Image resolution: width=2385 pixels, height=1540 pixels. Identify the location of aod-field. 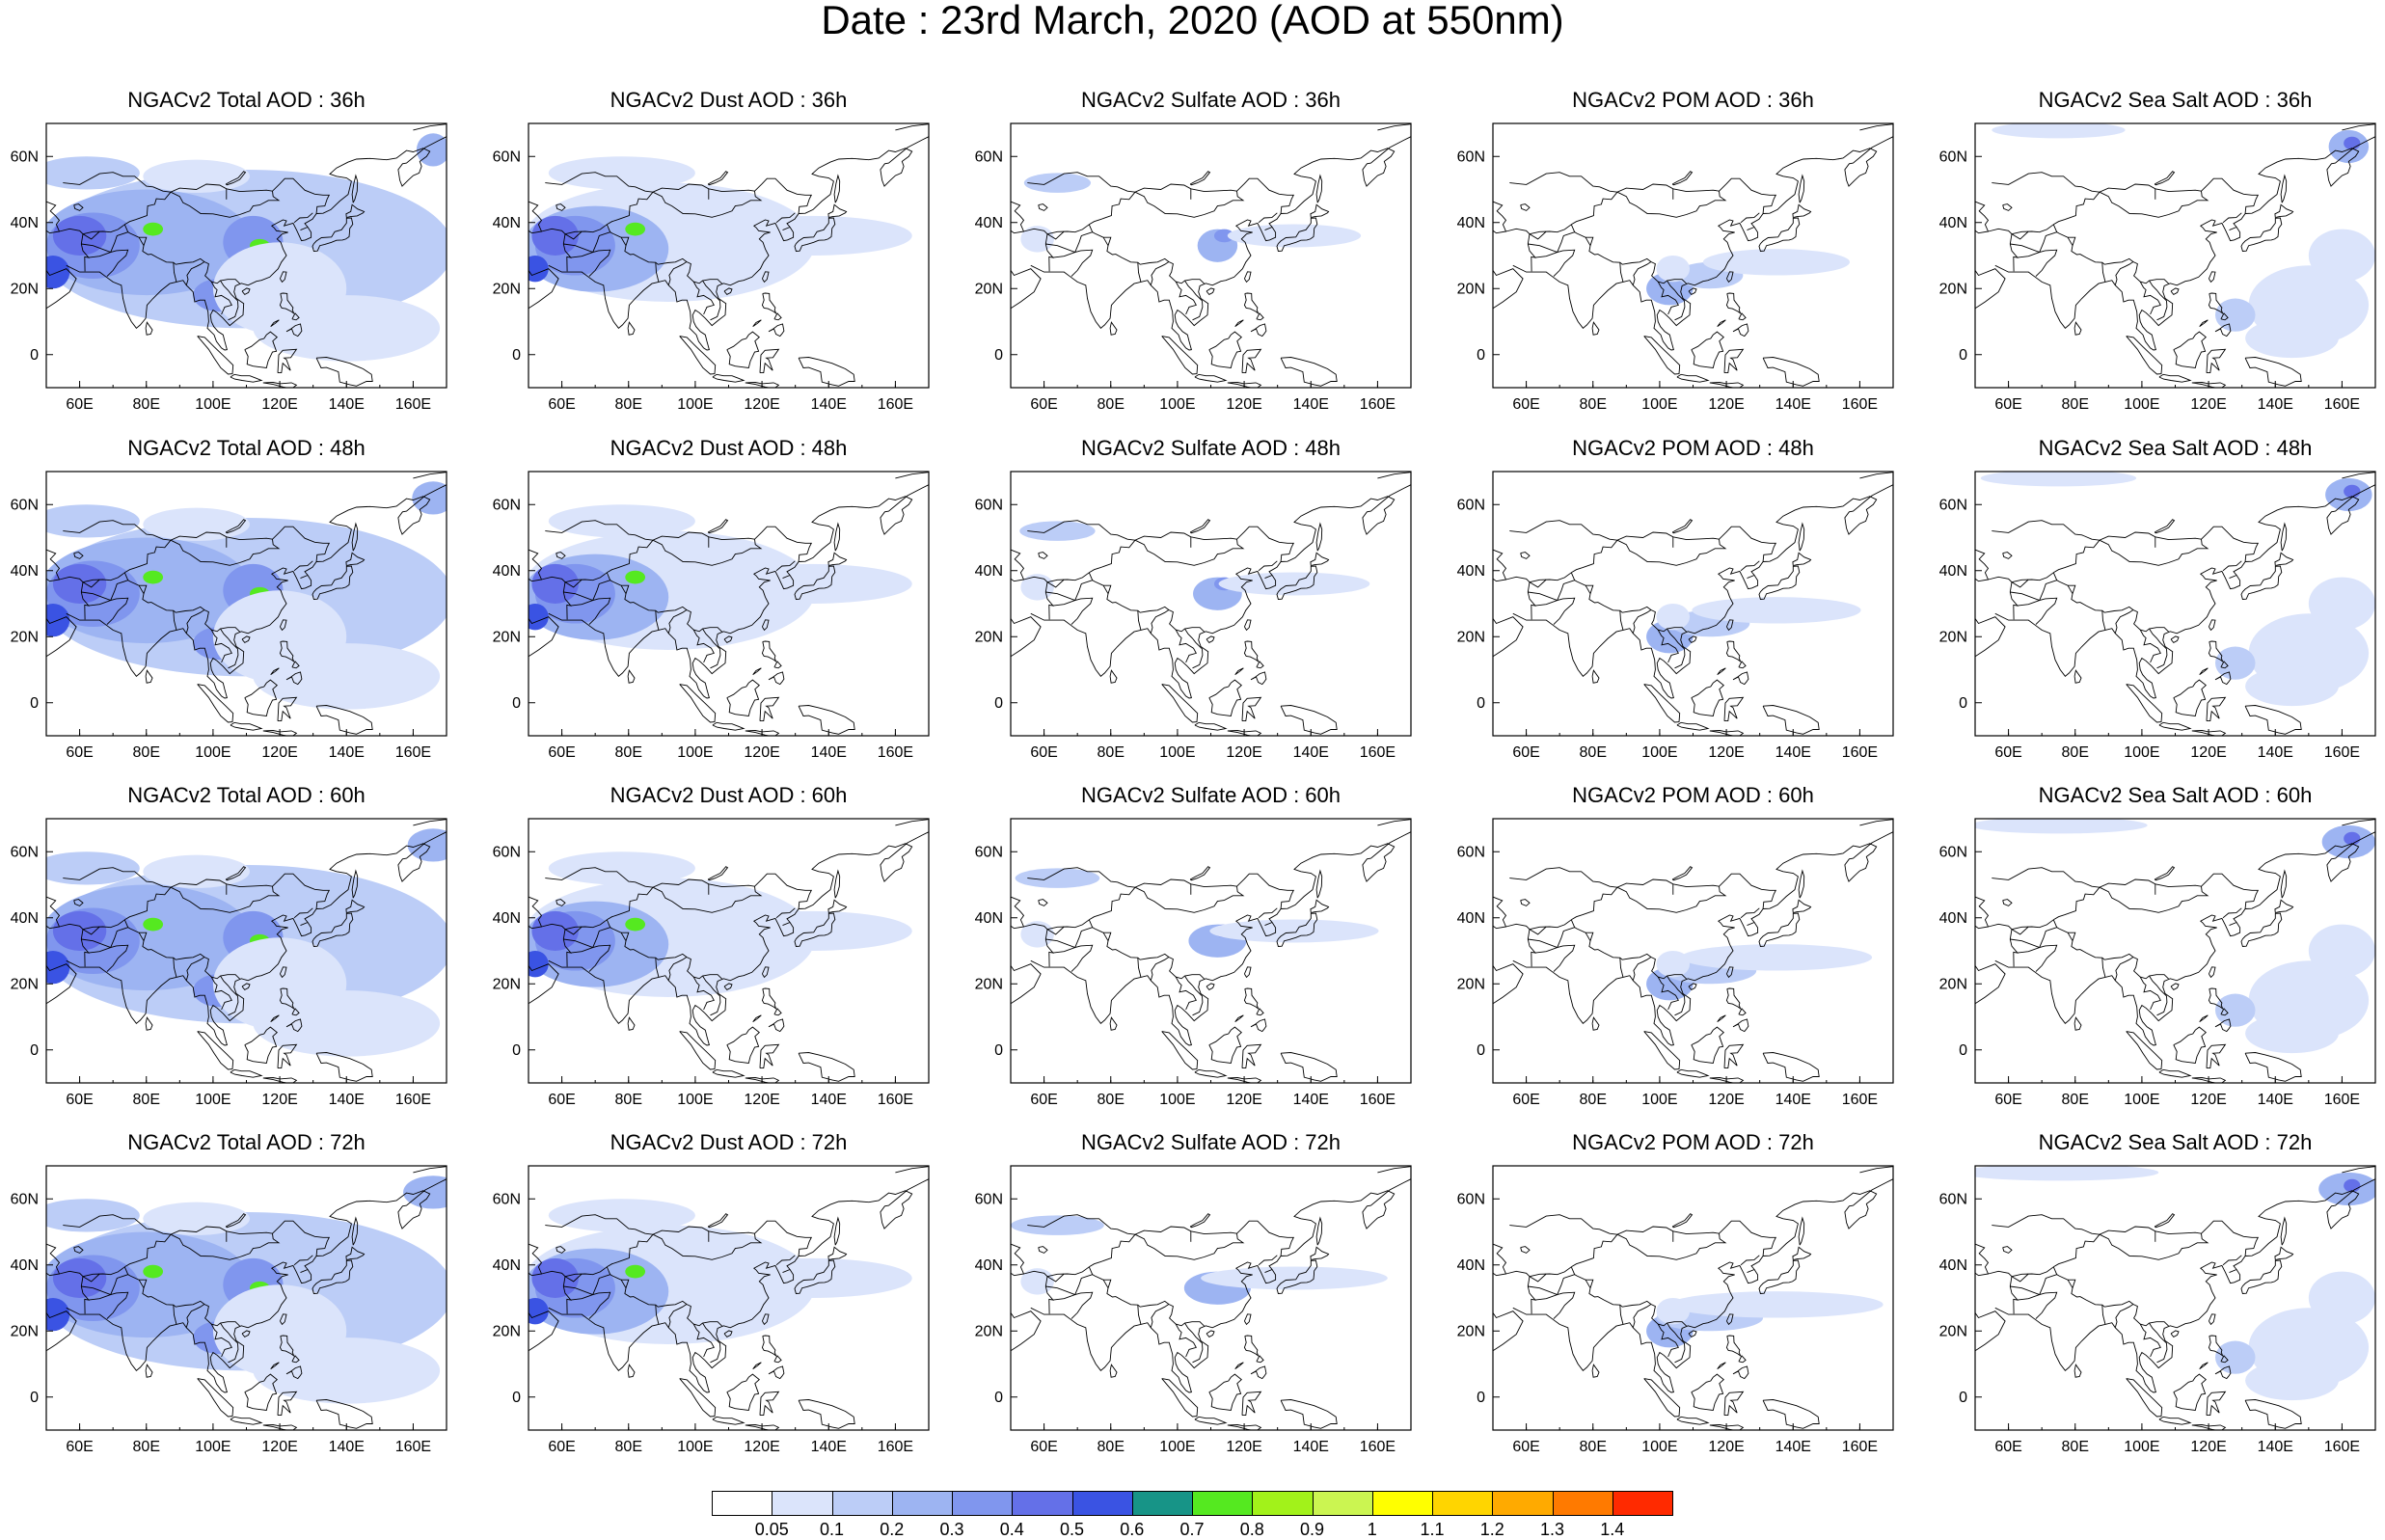
(1693, 951).